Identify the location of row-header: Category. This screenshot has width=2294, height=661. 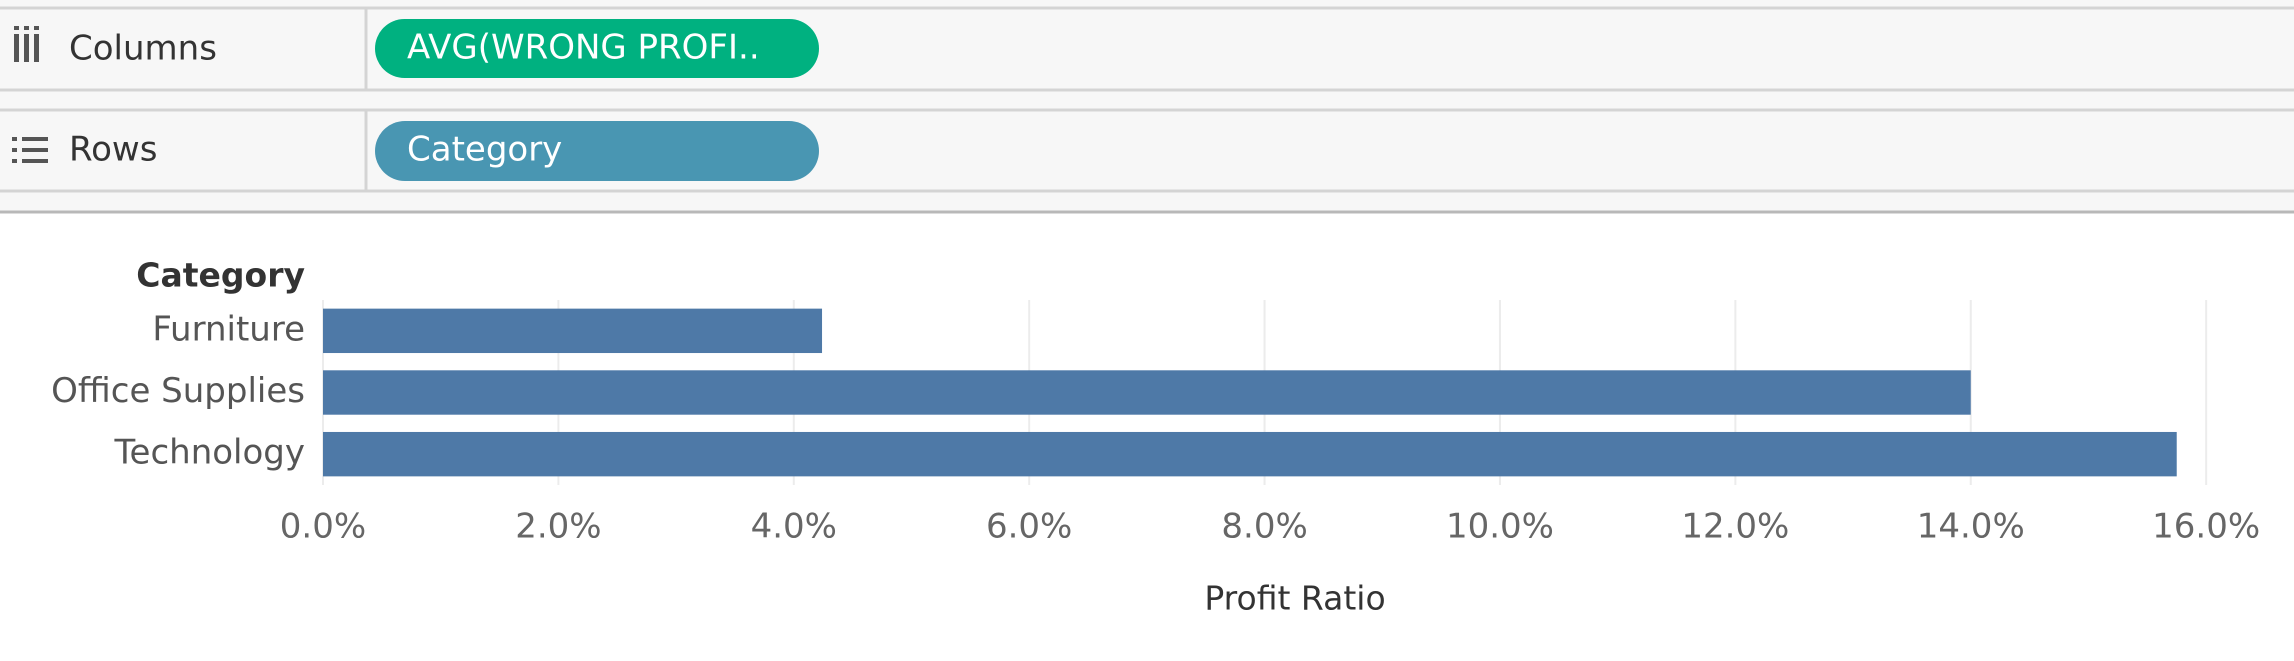
(220, 275).